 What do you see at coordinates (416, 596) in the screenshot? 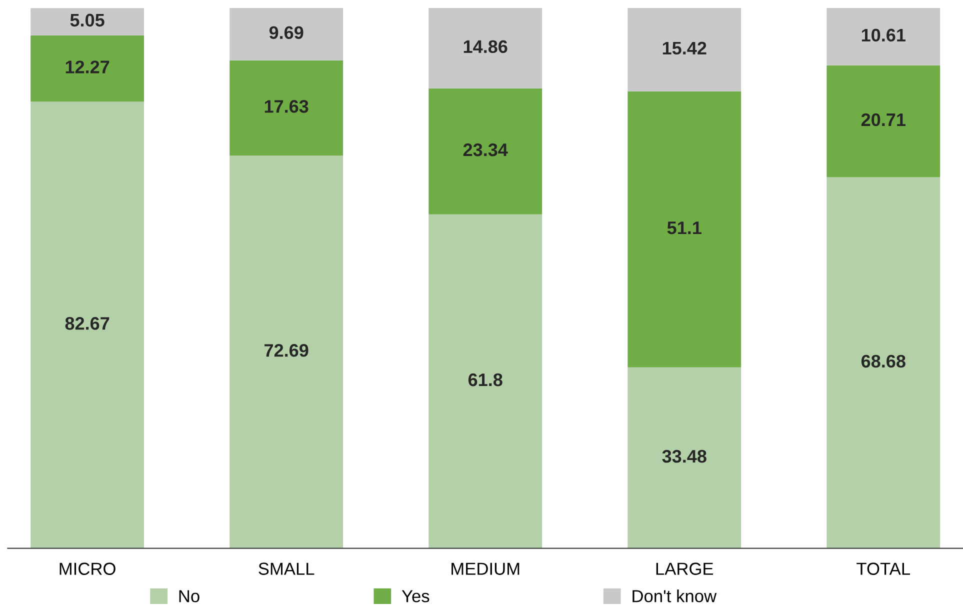
I see `legend-label: Yes` at bounding box center [416, 596].